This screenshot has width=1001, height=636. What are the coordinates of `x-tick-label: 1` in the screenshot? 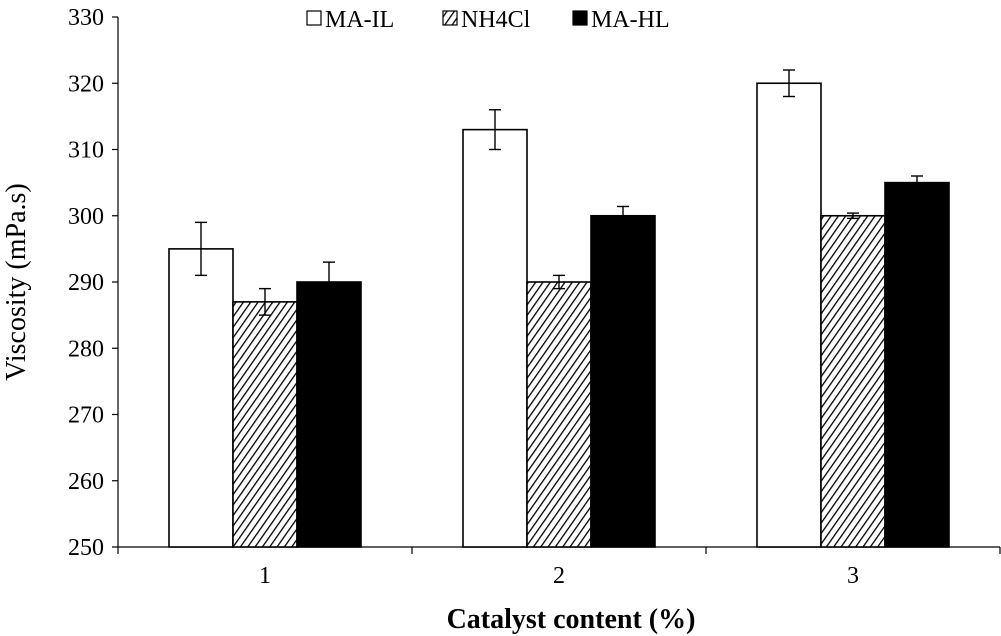 It's located at (265, 576).